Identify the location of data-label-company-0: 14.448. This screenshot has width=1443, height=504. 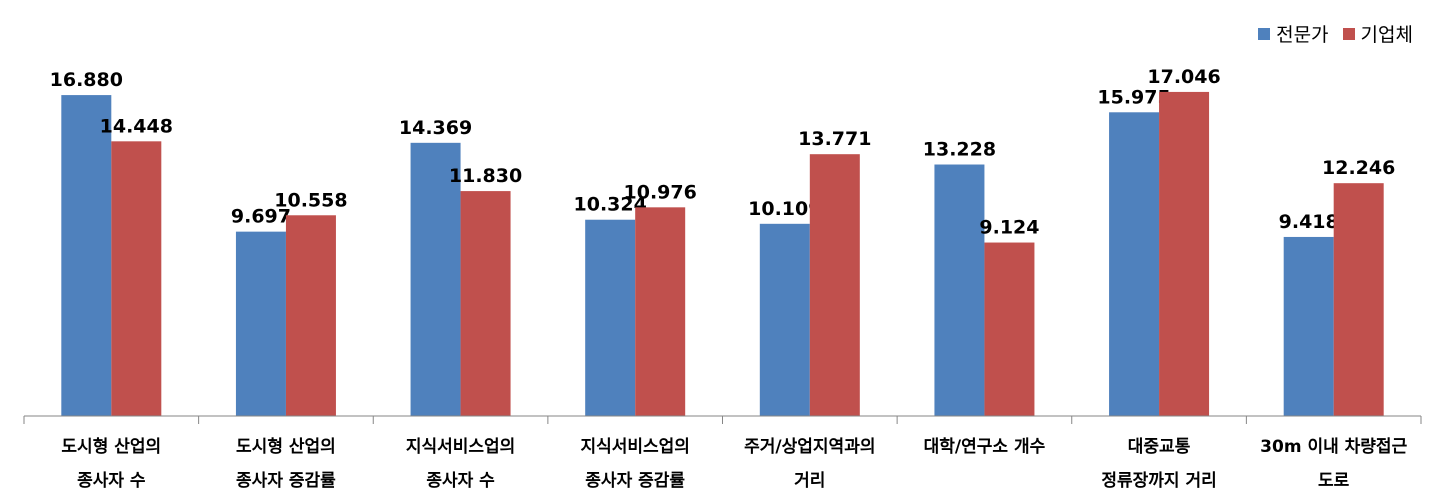
(136, 126).